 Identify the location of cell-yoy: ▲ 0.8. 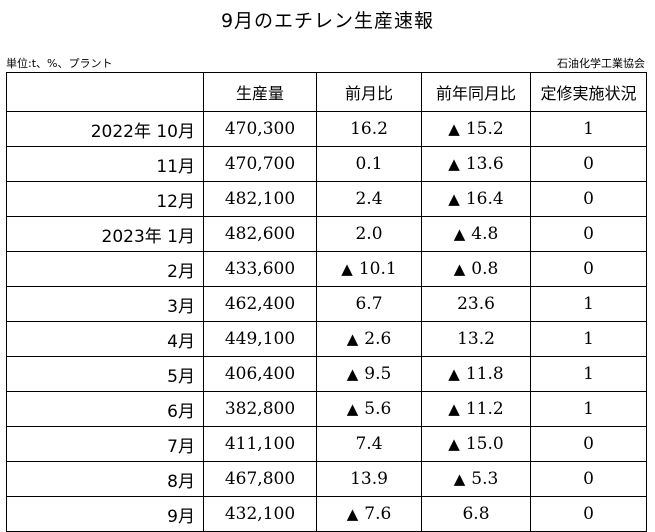
(476, 269).